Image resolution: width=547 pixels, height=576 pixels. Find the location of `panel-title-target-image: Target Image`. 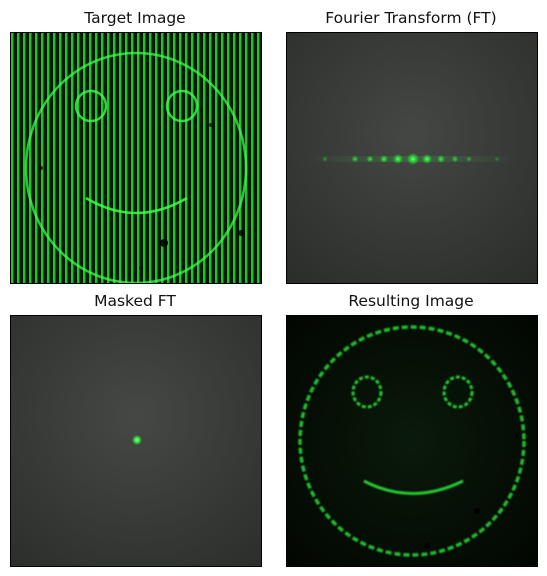

panel-title-target-image: Target Image is located at coordinates (135, 18).